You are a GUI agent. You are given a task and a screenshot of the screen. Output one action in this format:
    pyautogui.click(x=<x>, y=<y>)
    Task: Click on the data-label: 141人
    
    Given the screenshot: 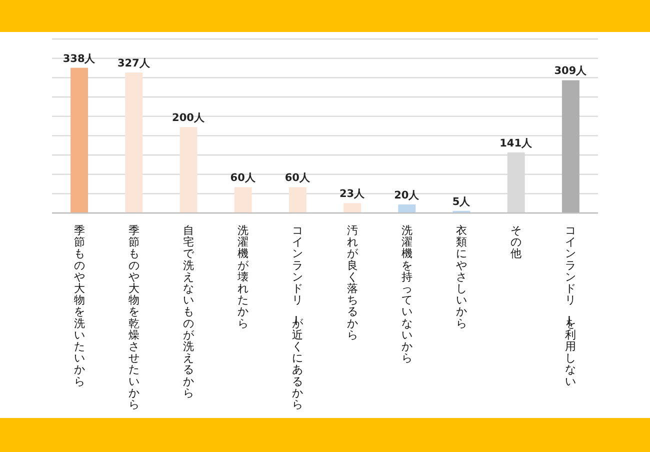 What is the action you would take?
    pyautogui.click(x=517, y=143)
    